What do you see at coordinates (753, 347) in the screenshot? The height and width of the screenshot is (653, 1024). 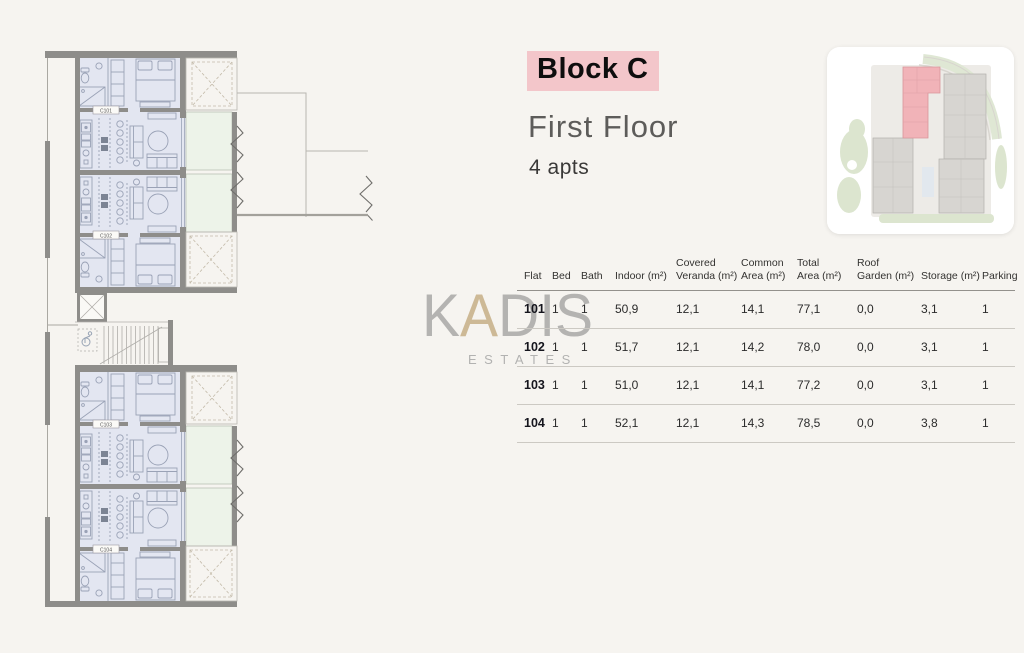 I see `cell-value: 14,2` at bounding box center [753, 347].